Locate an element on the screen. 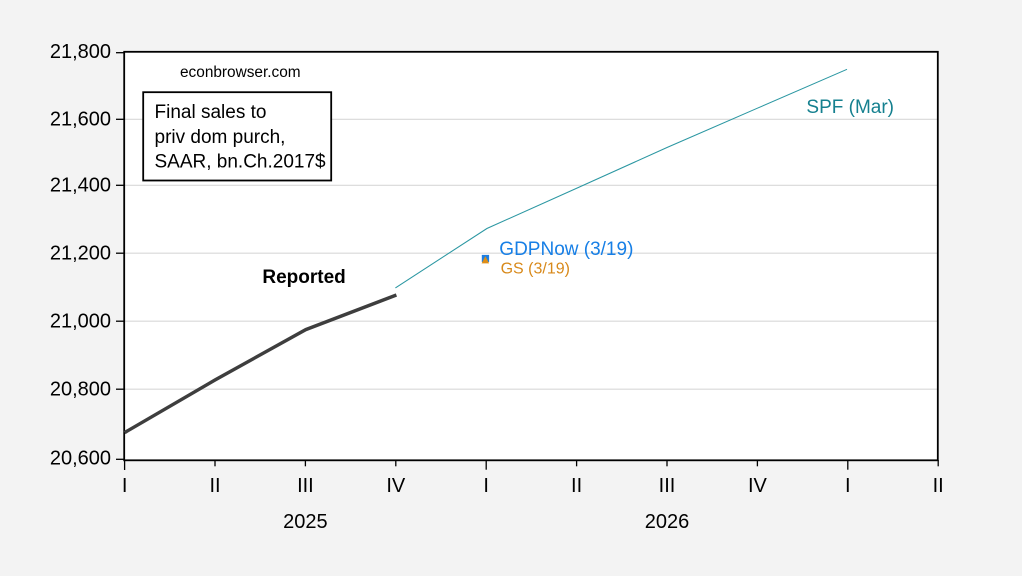 This screenshot has width=1022, height=576. svg-text: 21,800 is located at coordinates (80, 52).